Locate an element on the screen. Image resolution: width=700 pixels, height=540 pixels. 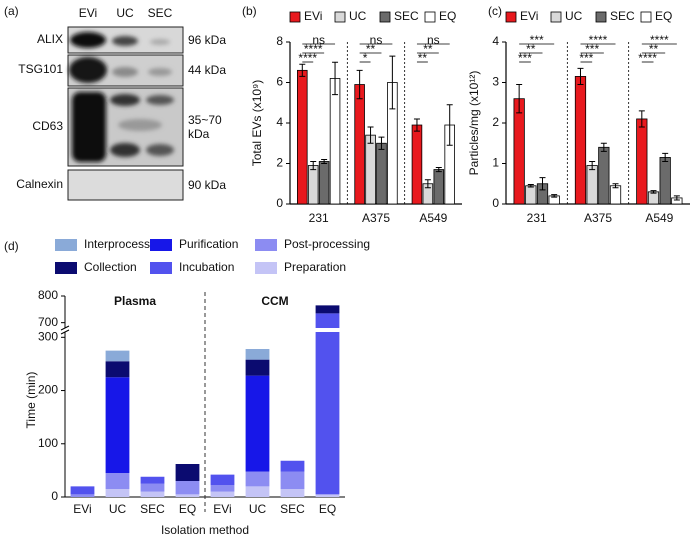
y-tick-label: 700 is located at coordinates (48, 322).